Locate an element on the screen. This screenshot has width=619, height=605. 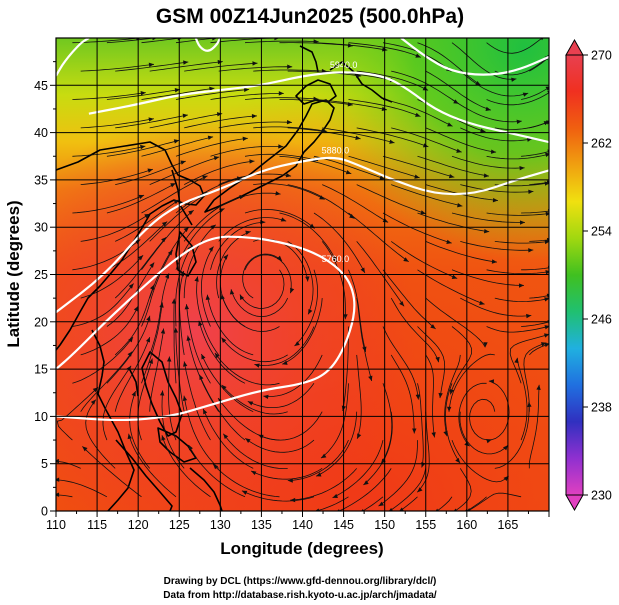
y-tick-label: 0 is located at coordinates (44, 512).